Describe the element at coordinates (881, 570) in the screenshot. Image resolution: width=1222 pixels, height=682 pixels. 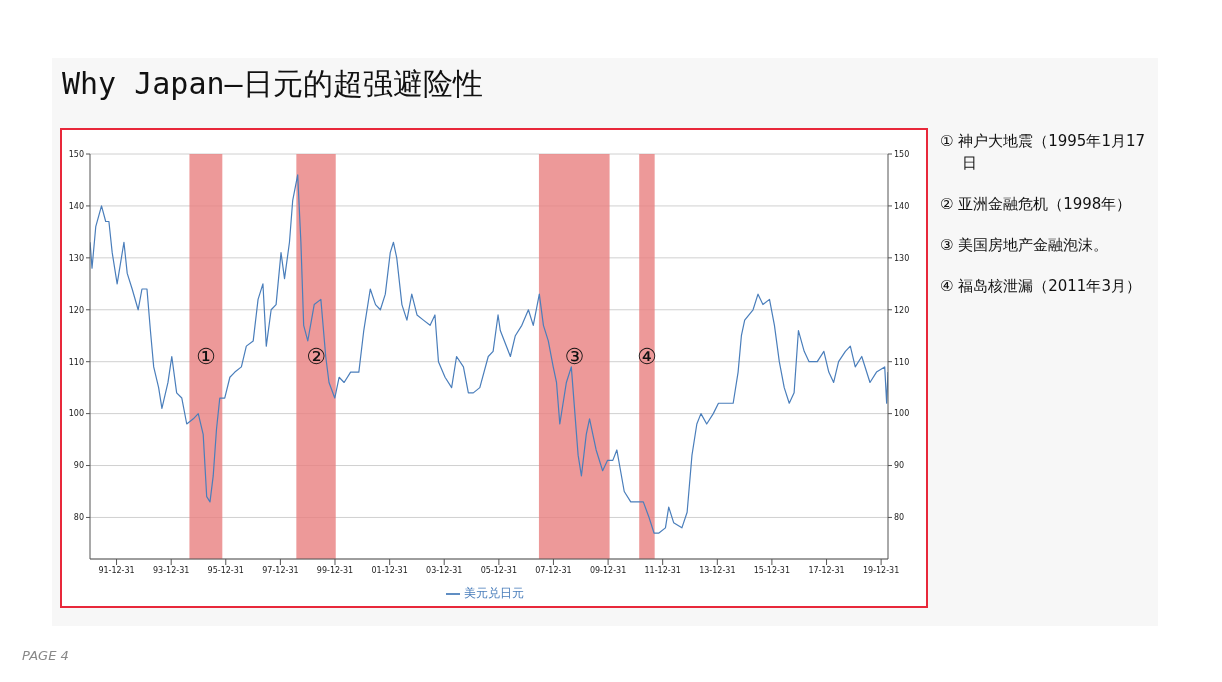
I see `x-tick-label: 19-12-31` at that location.